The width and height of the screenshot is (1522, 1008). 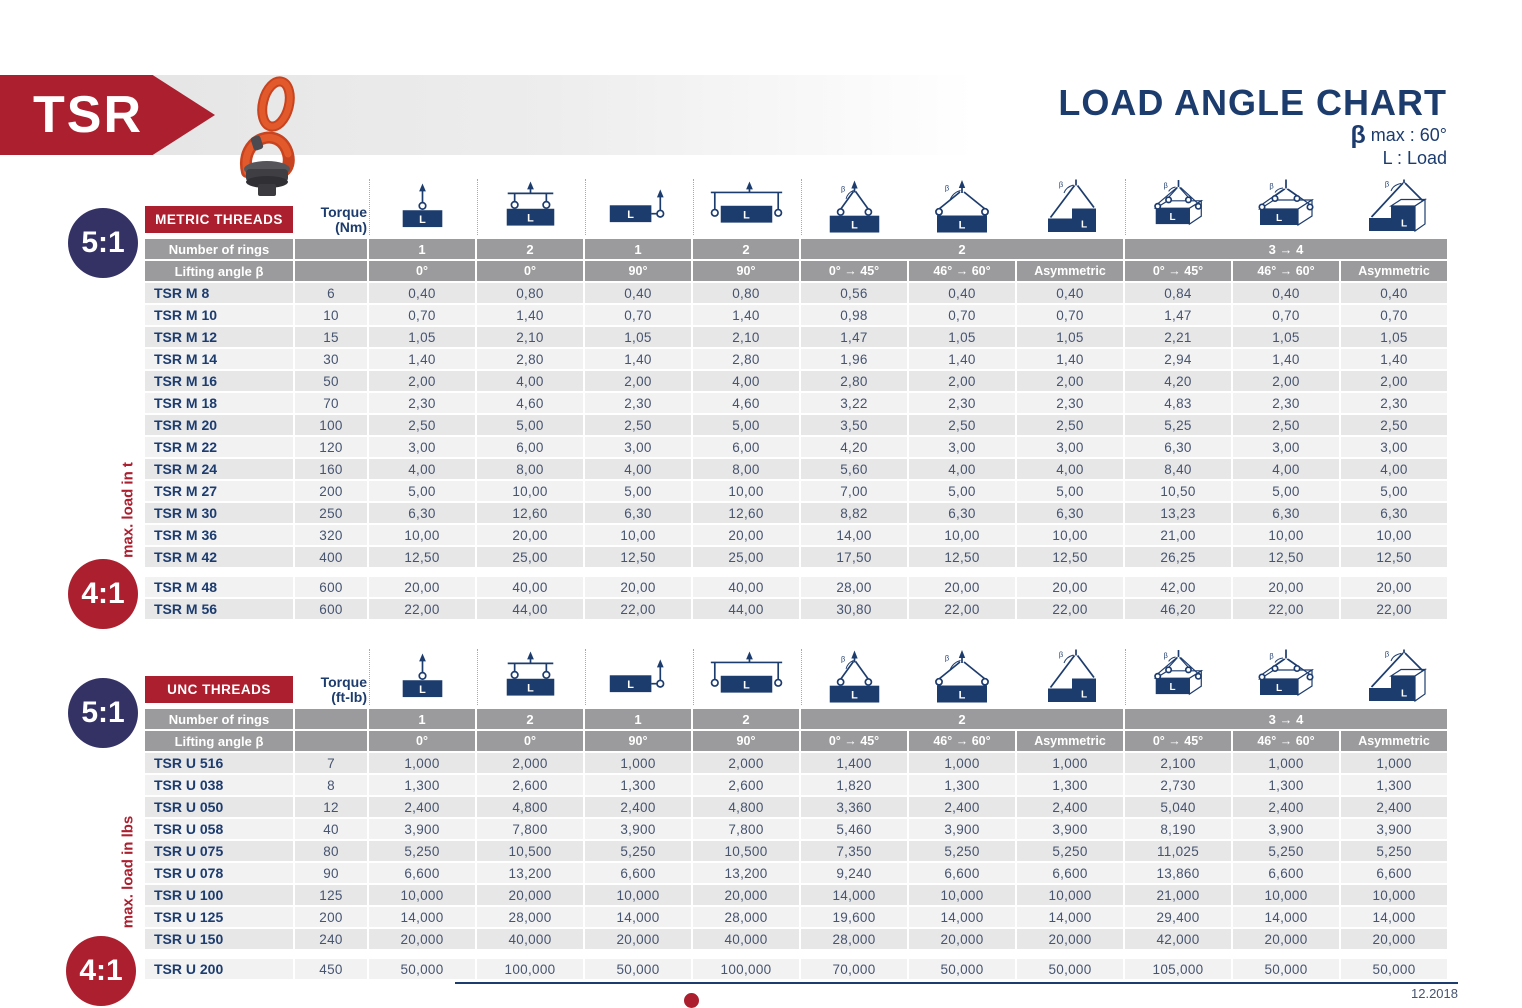 I want to click on lifting-angle-cell: 90°, so click(x=638, y=271).